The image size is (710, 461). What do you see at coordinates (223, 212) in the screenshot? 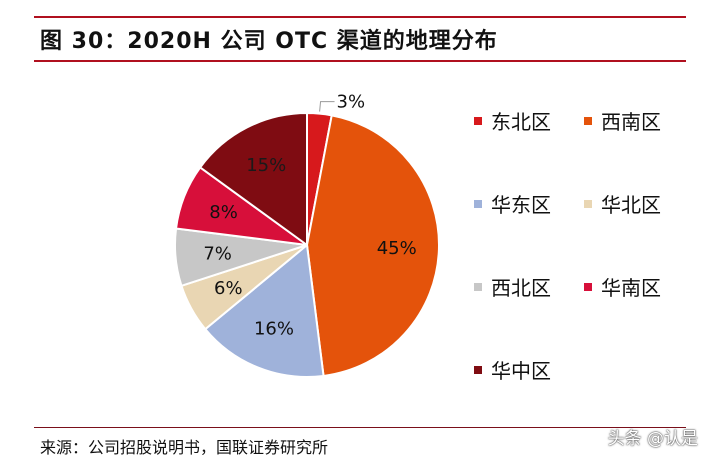
I see `slice-label-5: 8%` at bounding box center [223, 212].